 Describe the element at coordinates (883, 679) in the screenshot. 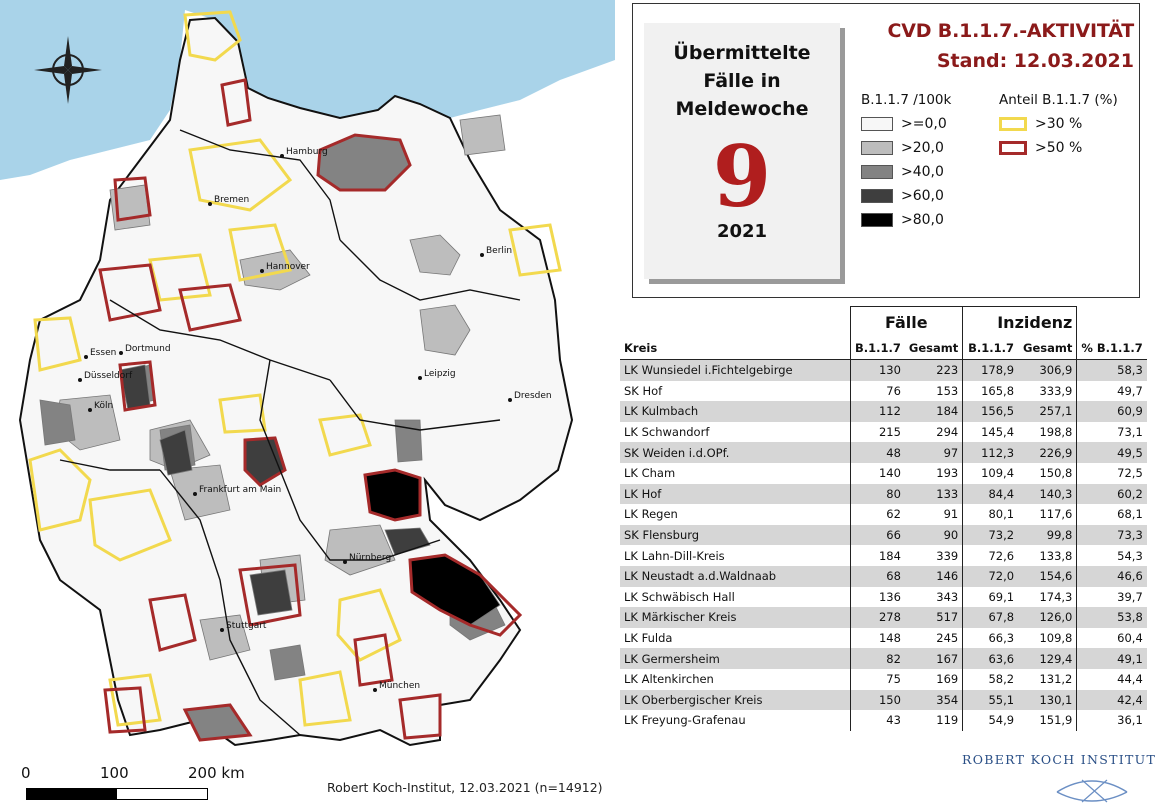

I see `table-row: LK Altenkirchen 75 169 58,2 131,2 44,4` at that location.